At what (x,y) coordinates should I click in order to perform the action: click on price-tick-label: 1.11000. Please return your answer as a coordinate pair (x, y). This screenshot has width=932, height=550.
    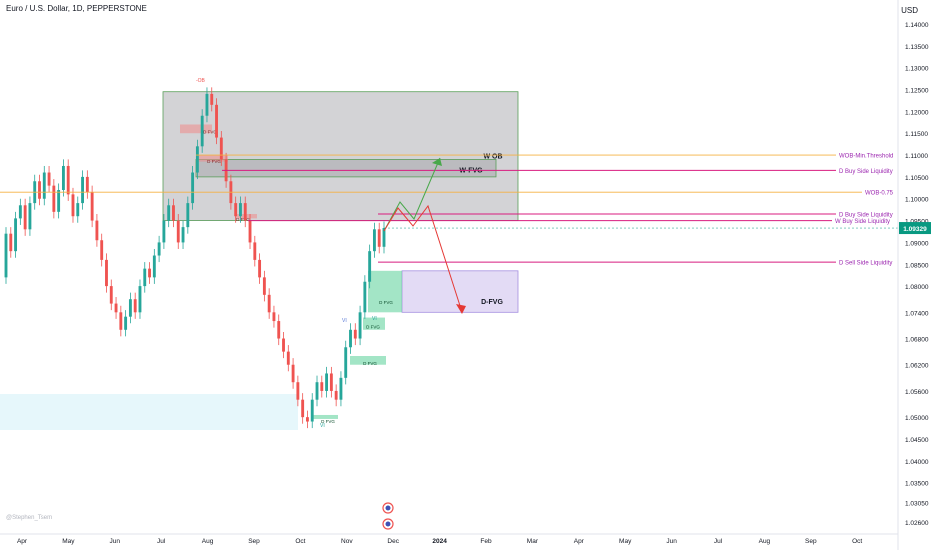
    Looking at the image, I should click on (916, 156).